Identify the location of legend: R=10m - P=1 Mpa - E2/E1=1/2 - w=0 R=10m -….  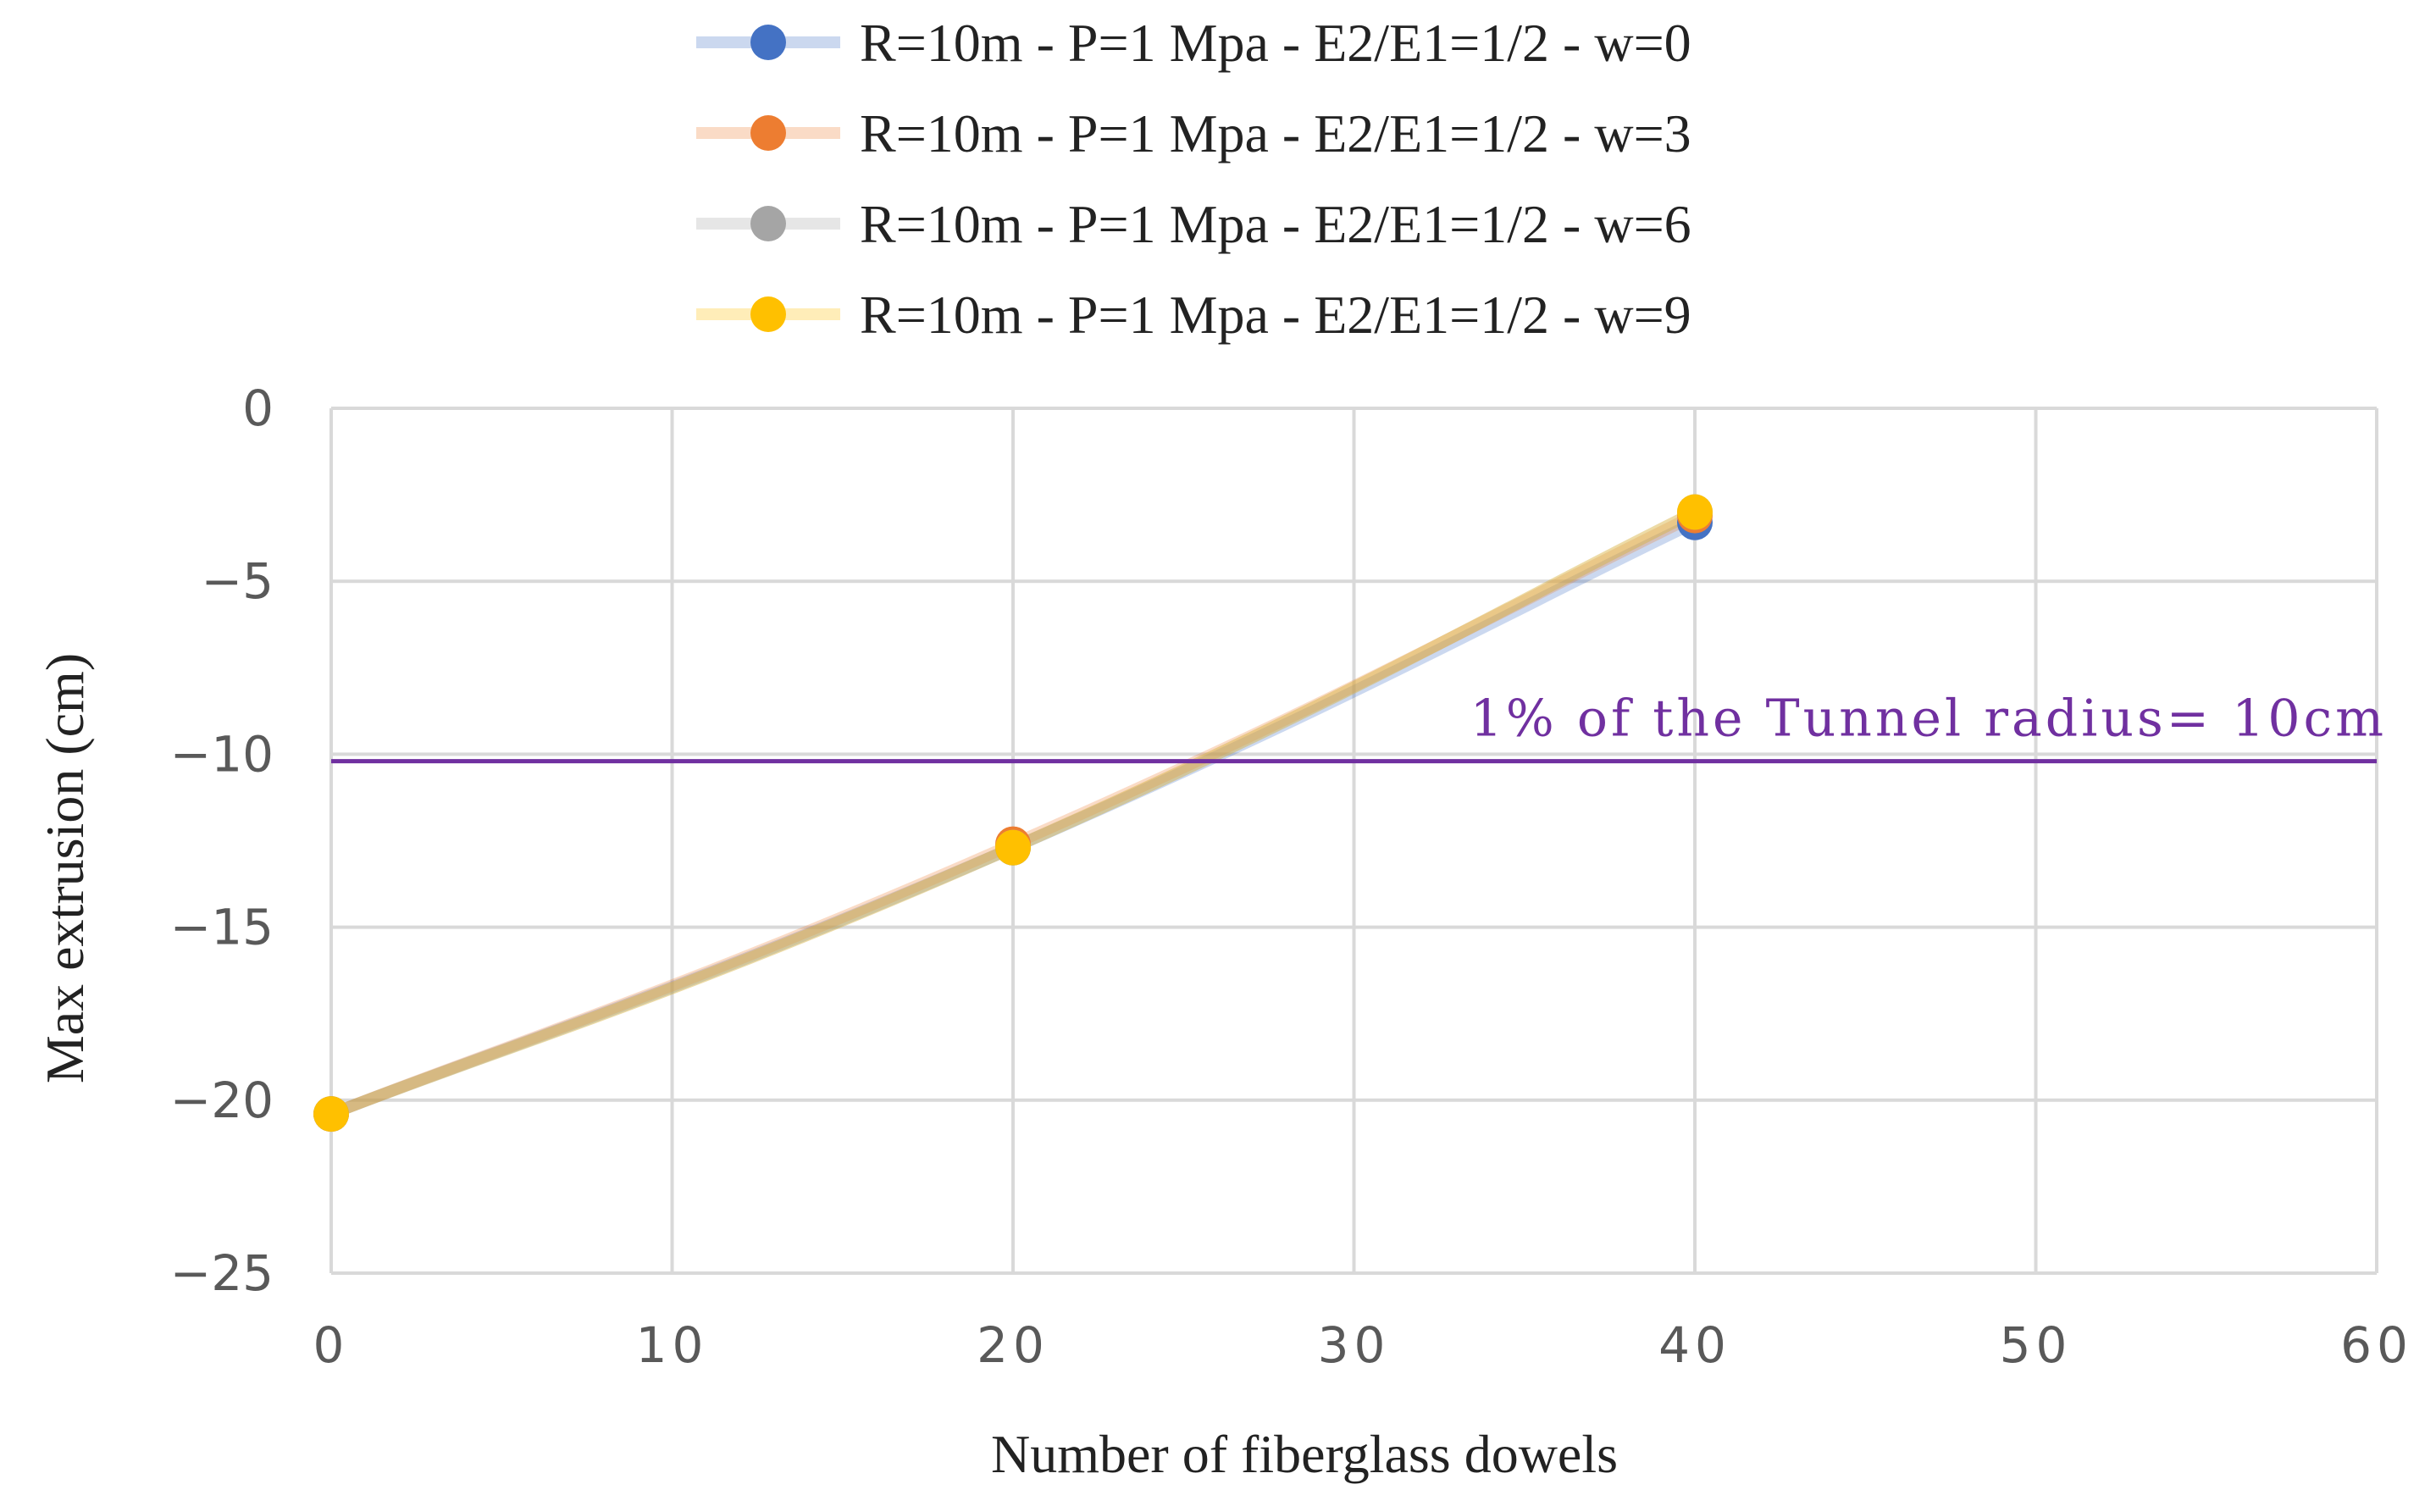
(1193, 179).